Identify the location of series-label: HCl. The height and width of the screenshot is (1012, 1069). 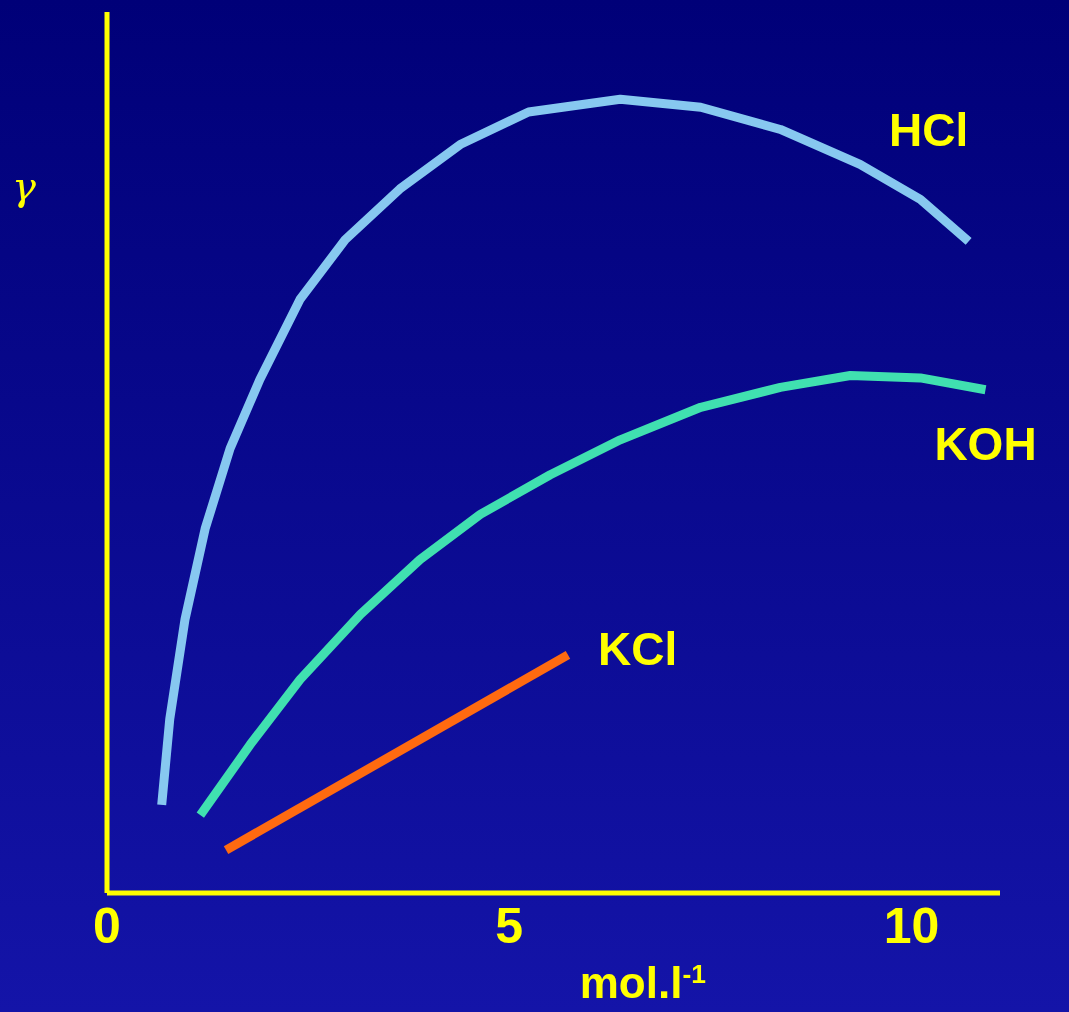
(929, 130).